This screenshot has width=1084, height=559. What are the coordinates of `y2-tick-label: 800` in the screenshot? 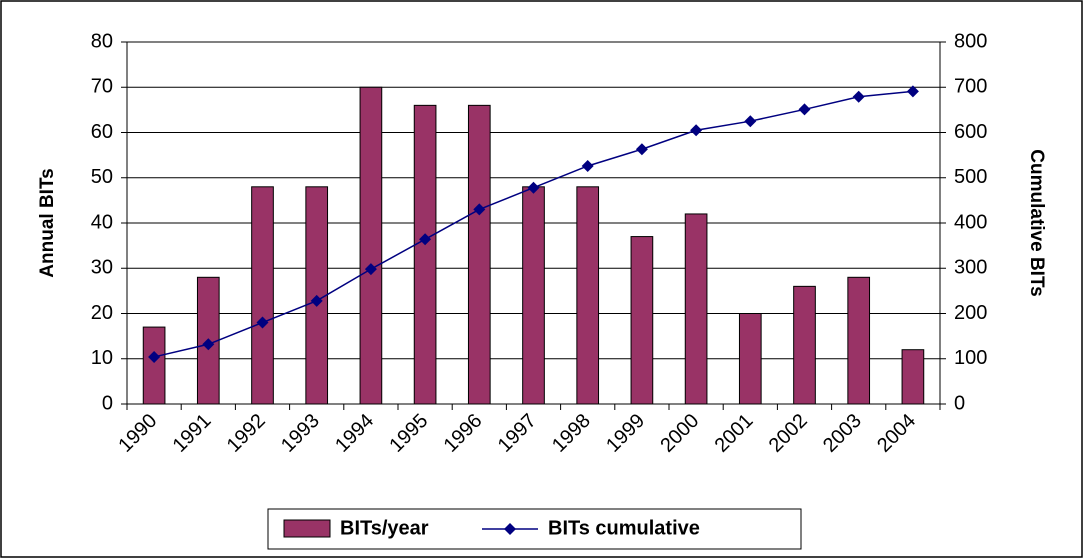 It's located at (970, 41).